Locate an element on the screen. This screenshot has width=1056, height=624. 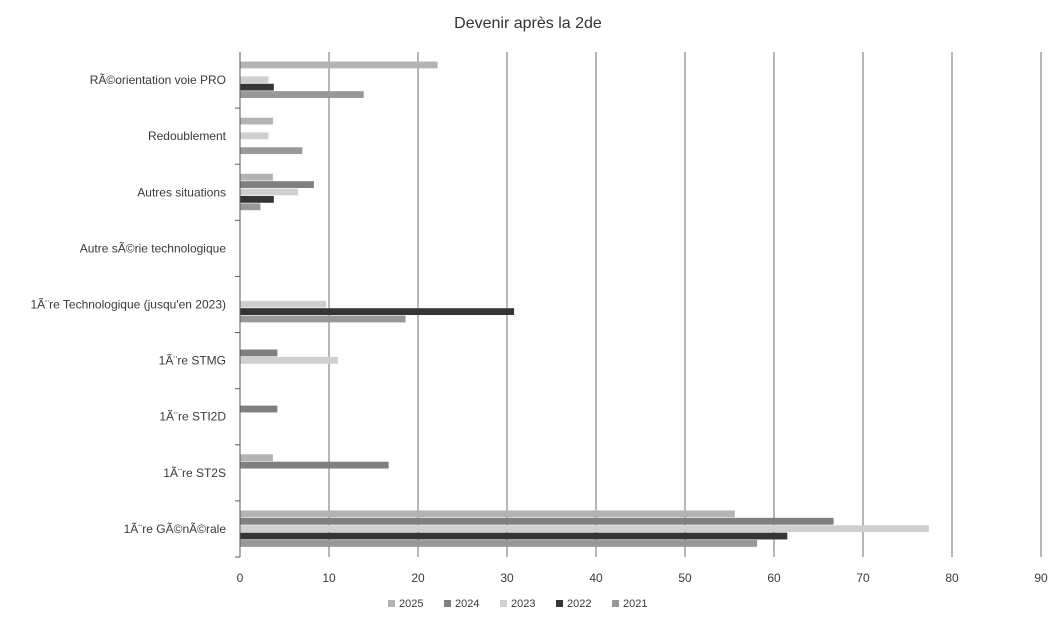
chart-title: Devenir après la 2de is located at coordinates (528, 23).